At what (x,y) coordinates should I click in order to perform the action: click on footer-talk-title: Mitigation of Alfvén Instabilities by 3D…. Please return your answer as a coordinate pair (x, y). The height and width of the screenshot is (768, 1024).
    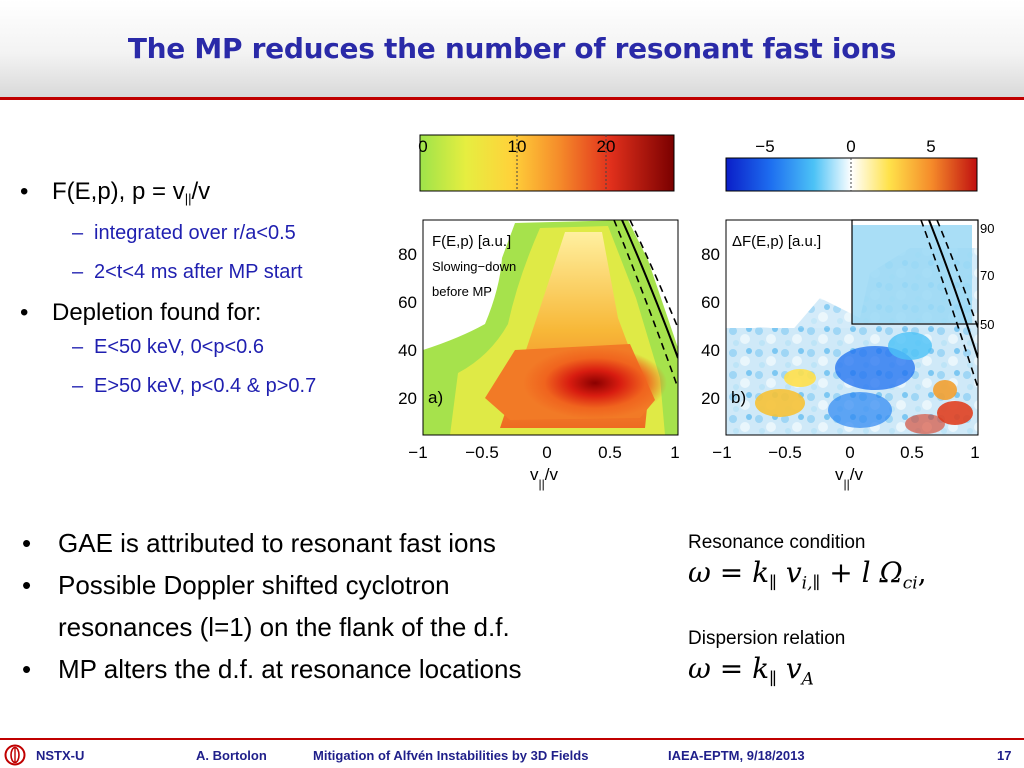
    Looking at the image, I should click on (451, 755).